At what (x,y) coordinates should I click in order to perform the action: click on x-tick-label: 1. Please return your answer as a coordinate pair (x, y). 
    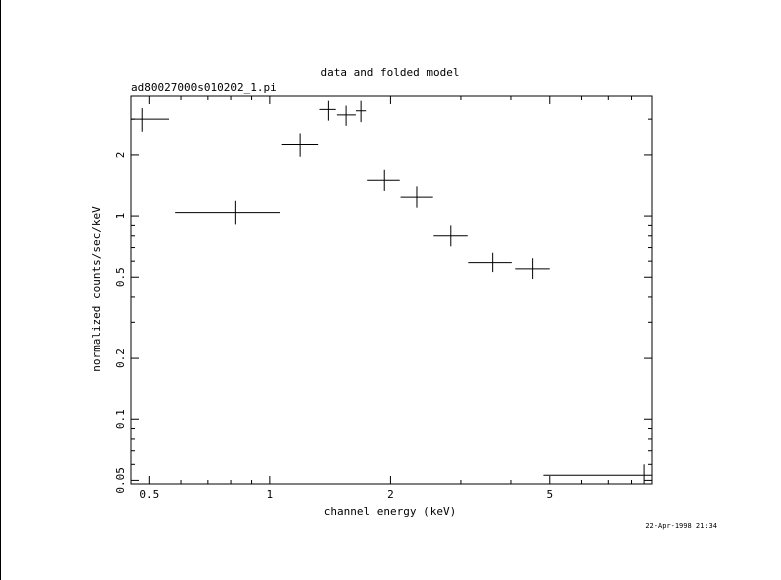
    Looking at the image, I should click on (270, 494).